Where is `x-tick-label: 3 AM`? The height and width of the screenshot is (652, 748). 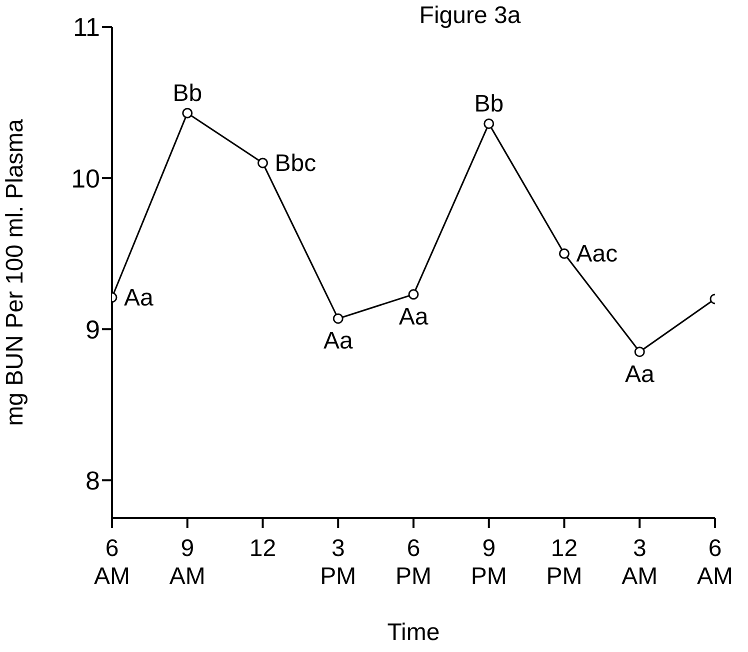 x-tick-label: 3 AM is located at coordinates (640, 562).